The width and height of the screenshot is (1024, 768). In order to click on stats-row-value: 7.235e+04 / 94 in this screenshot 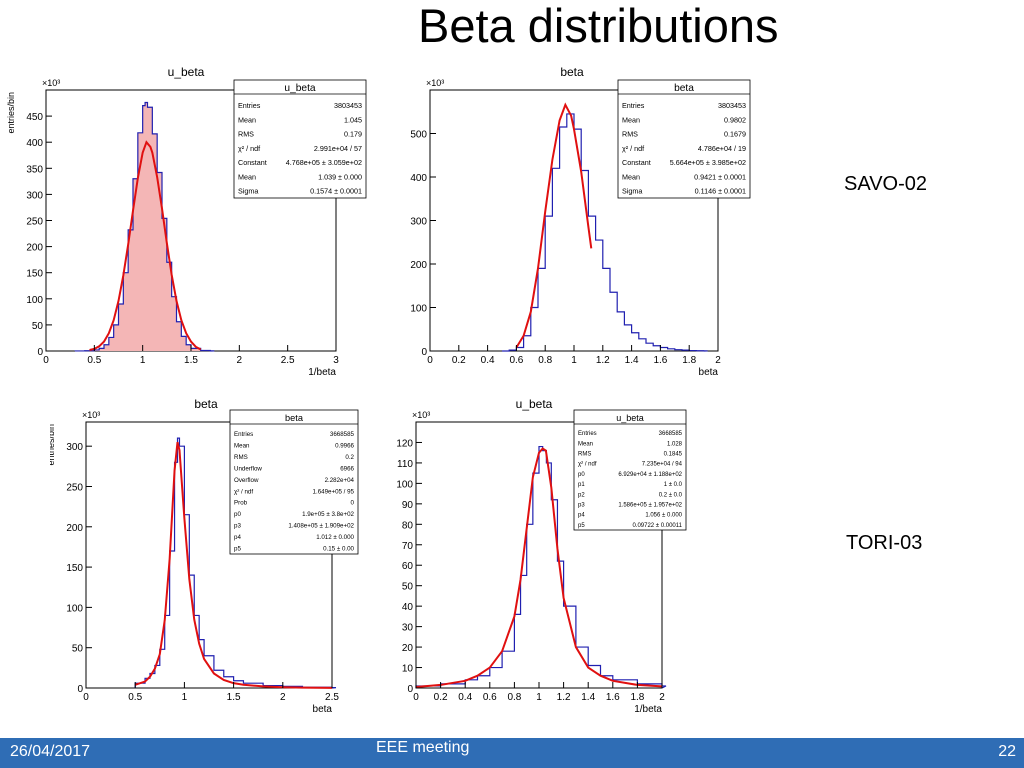, I will do `click(662, 465)`.